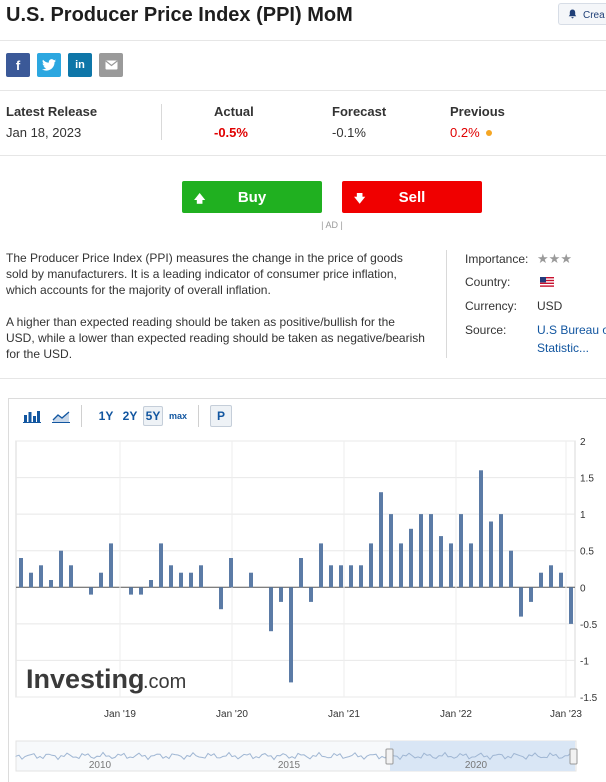 The width and height of the screenshot is (606, 782). I want to click on arrow-up-icon: 🡅, so click(200, 199).